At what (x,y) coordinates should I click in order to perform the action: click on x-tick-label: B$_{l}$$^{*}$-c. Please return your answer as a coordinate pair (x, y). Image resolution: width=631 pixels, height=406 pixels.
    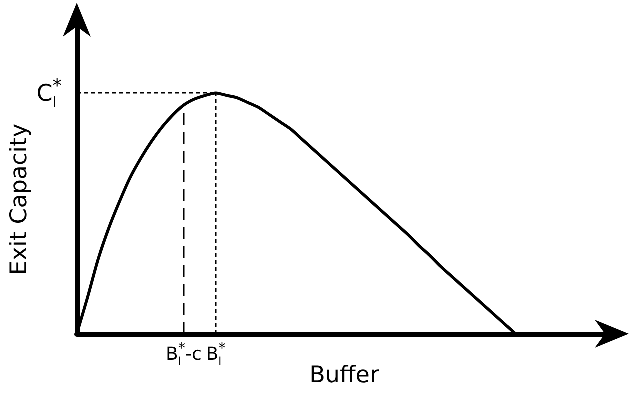
    Looking at the image, I should click on (184, 354).